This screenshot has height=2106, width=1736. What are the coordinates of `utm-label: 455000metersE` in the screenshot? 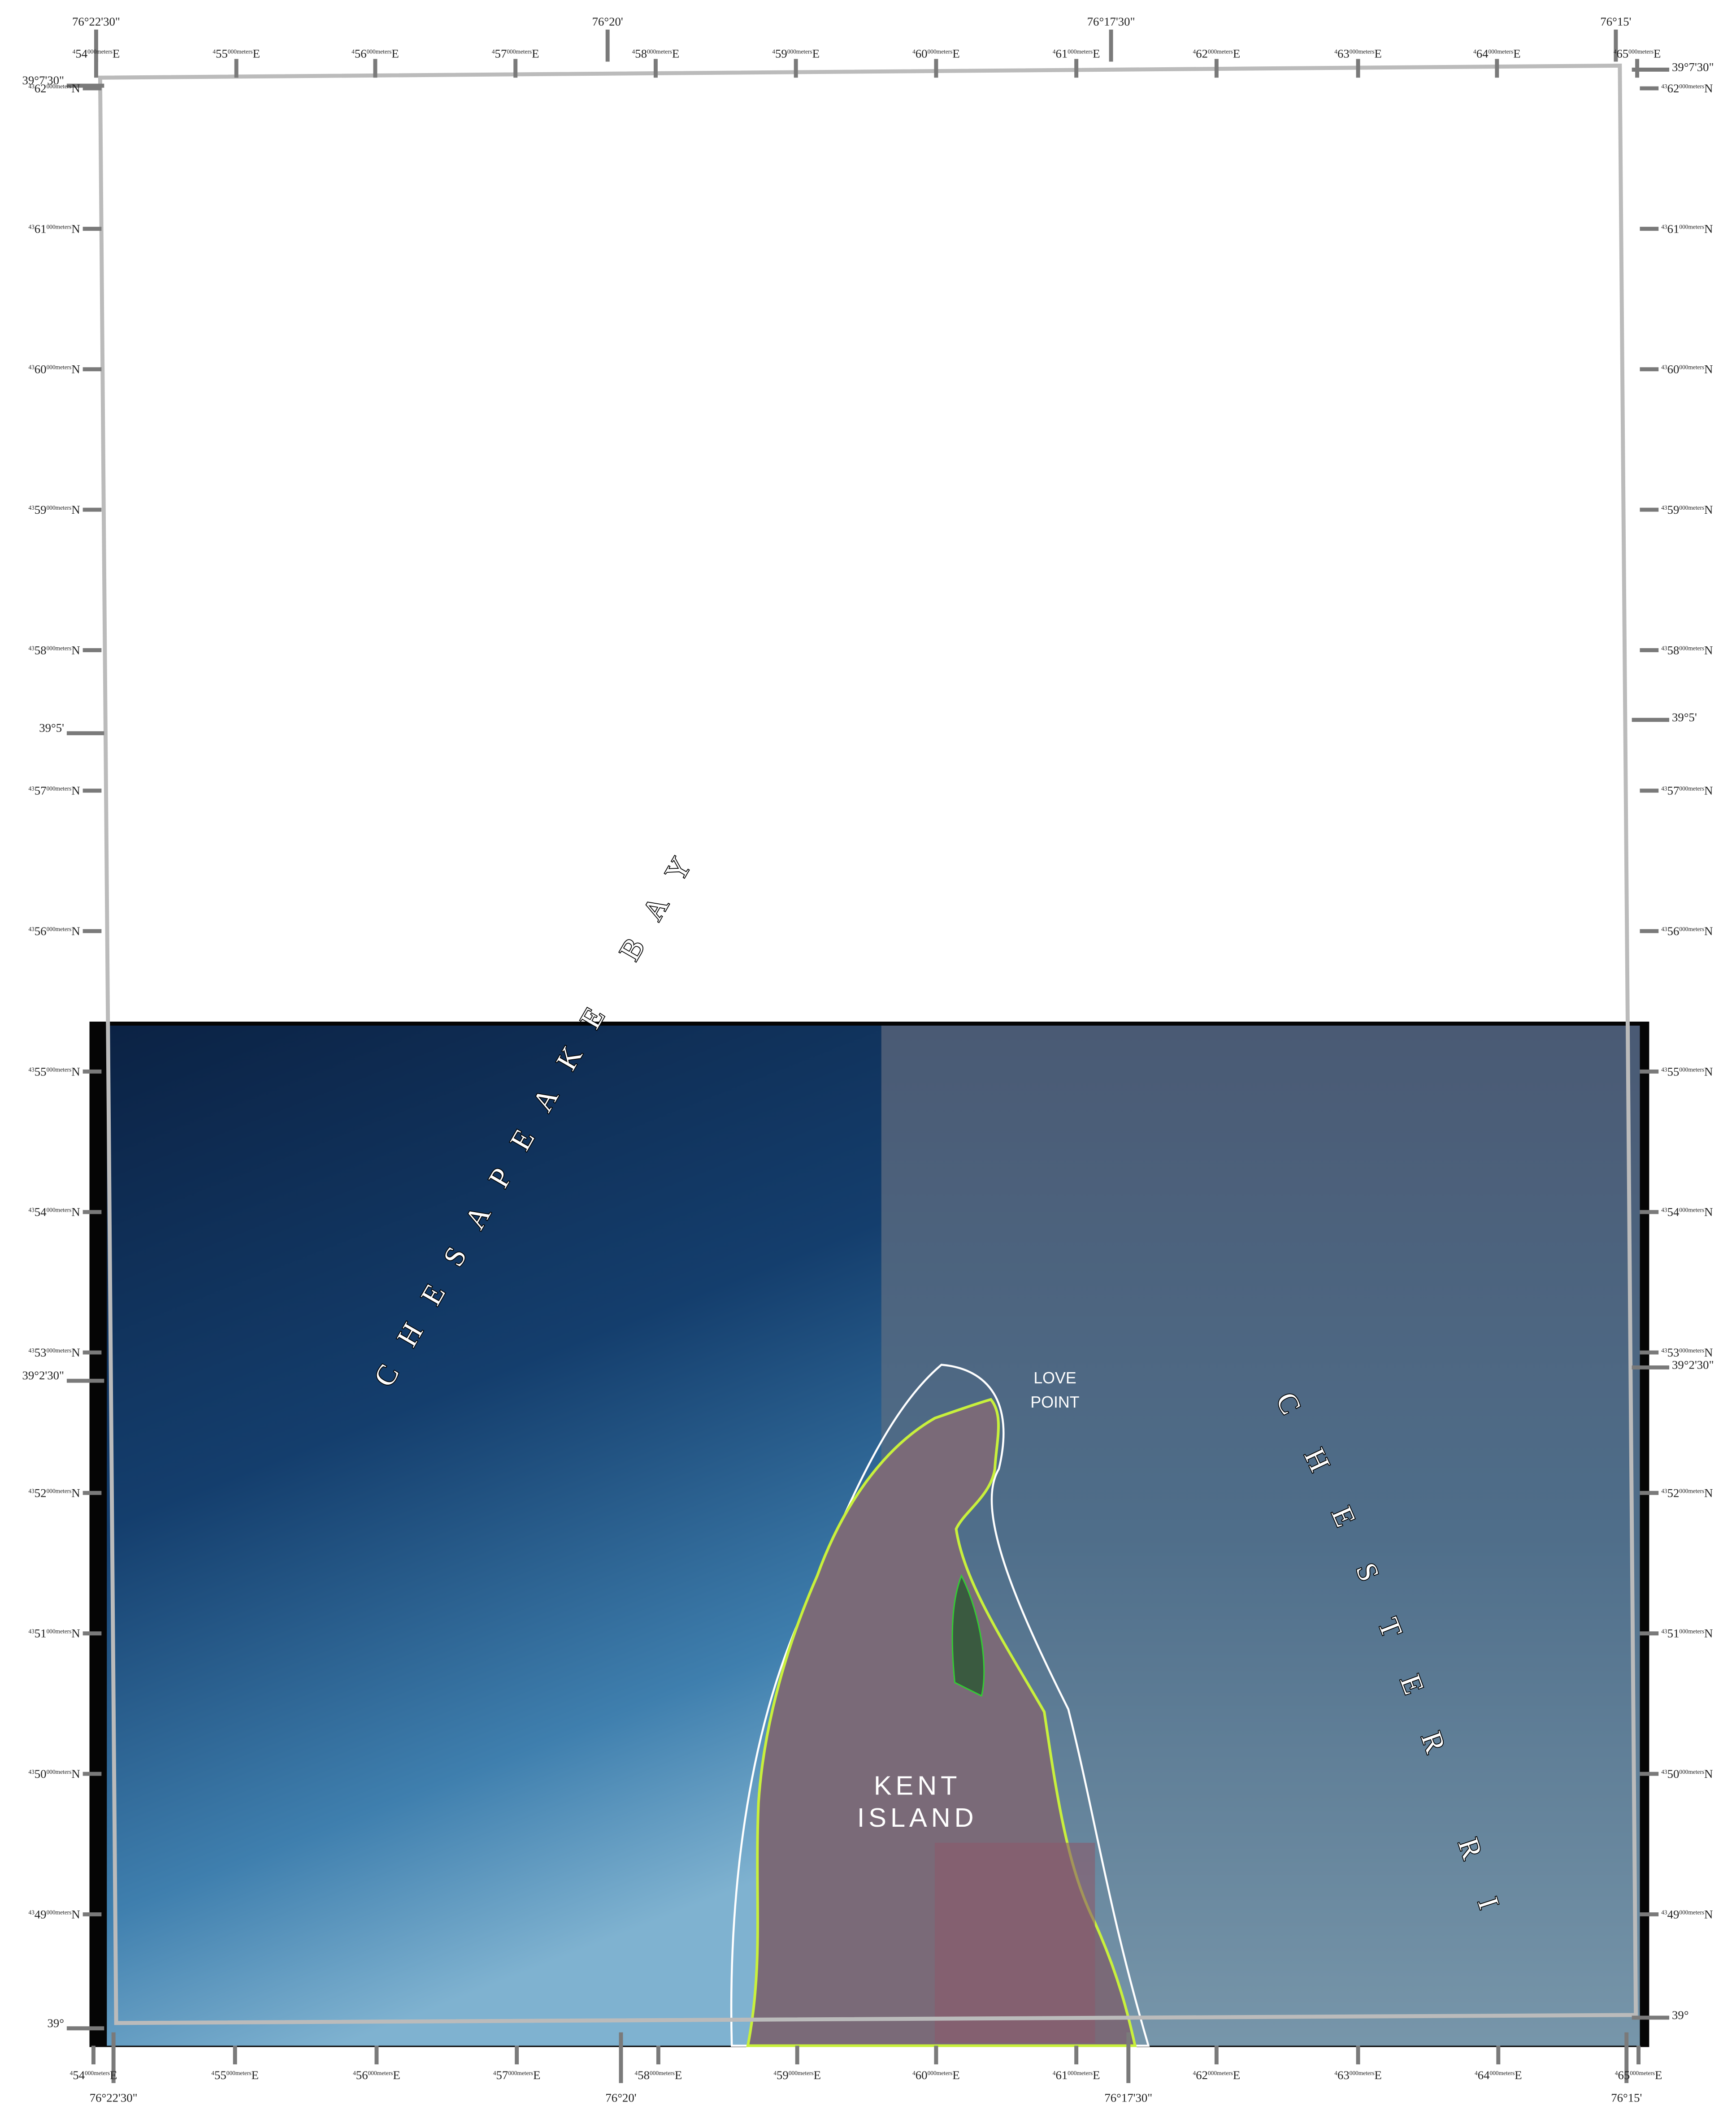 It's located at (235, 2075).